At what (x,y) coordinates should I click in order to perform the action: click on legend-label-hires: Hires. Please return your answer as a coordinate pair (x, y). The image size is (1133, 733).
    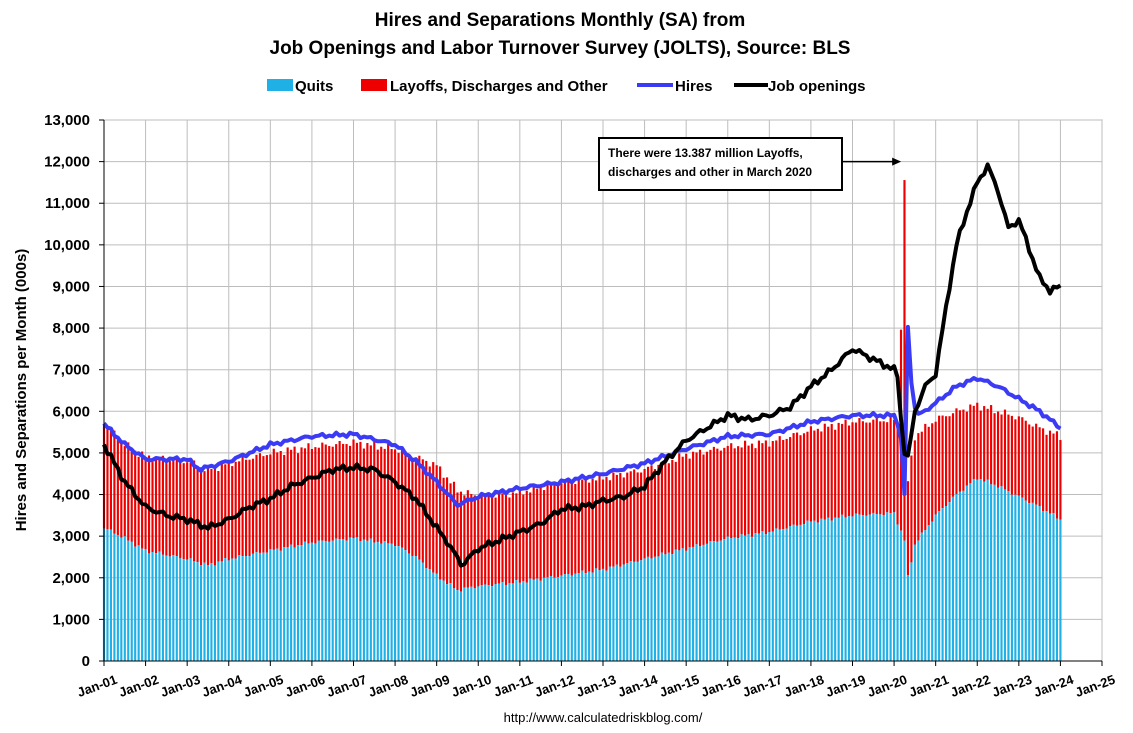
    Looking at the image, I should click on (694, 86).